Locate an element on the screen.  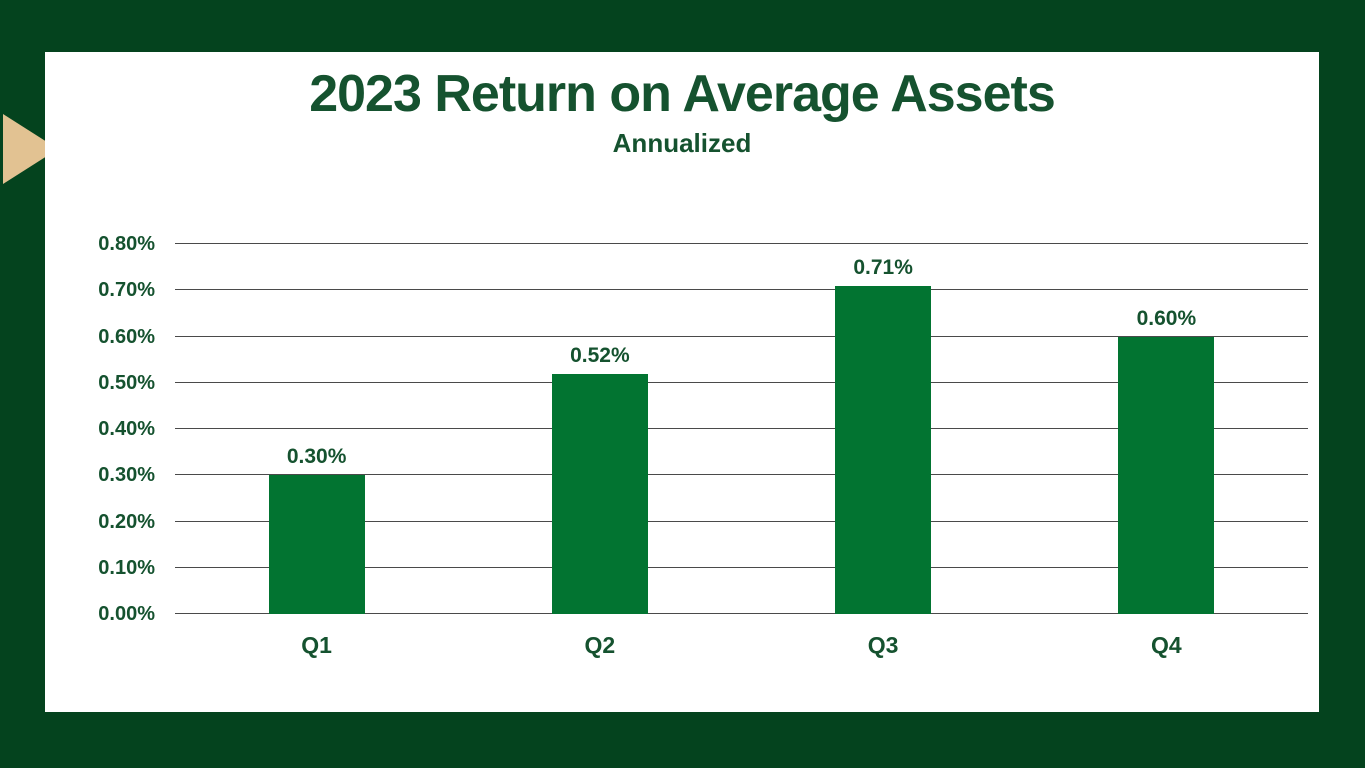
y-axis-tick-label: 0.30% is located at coordinates (126, 475).